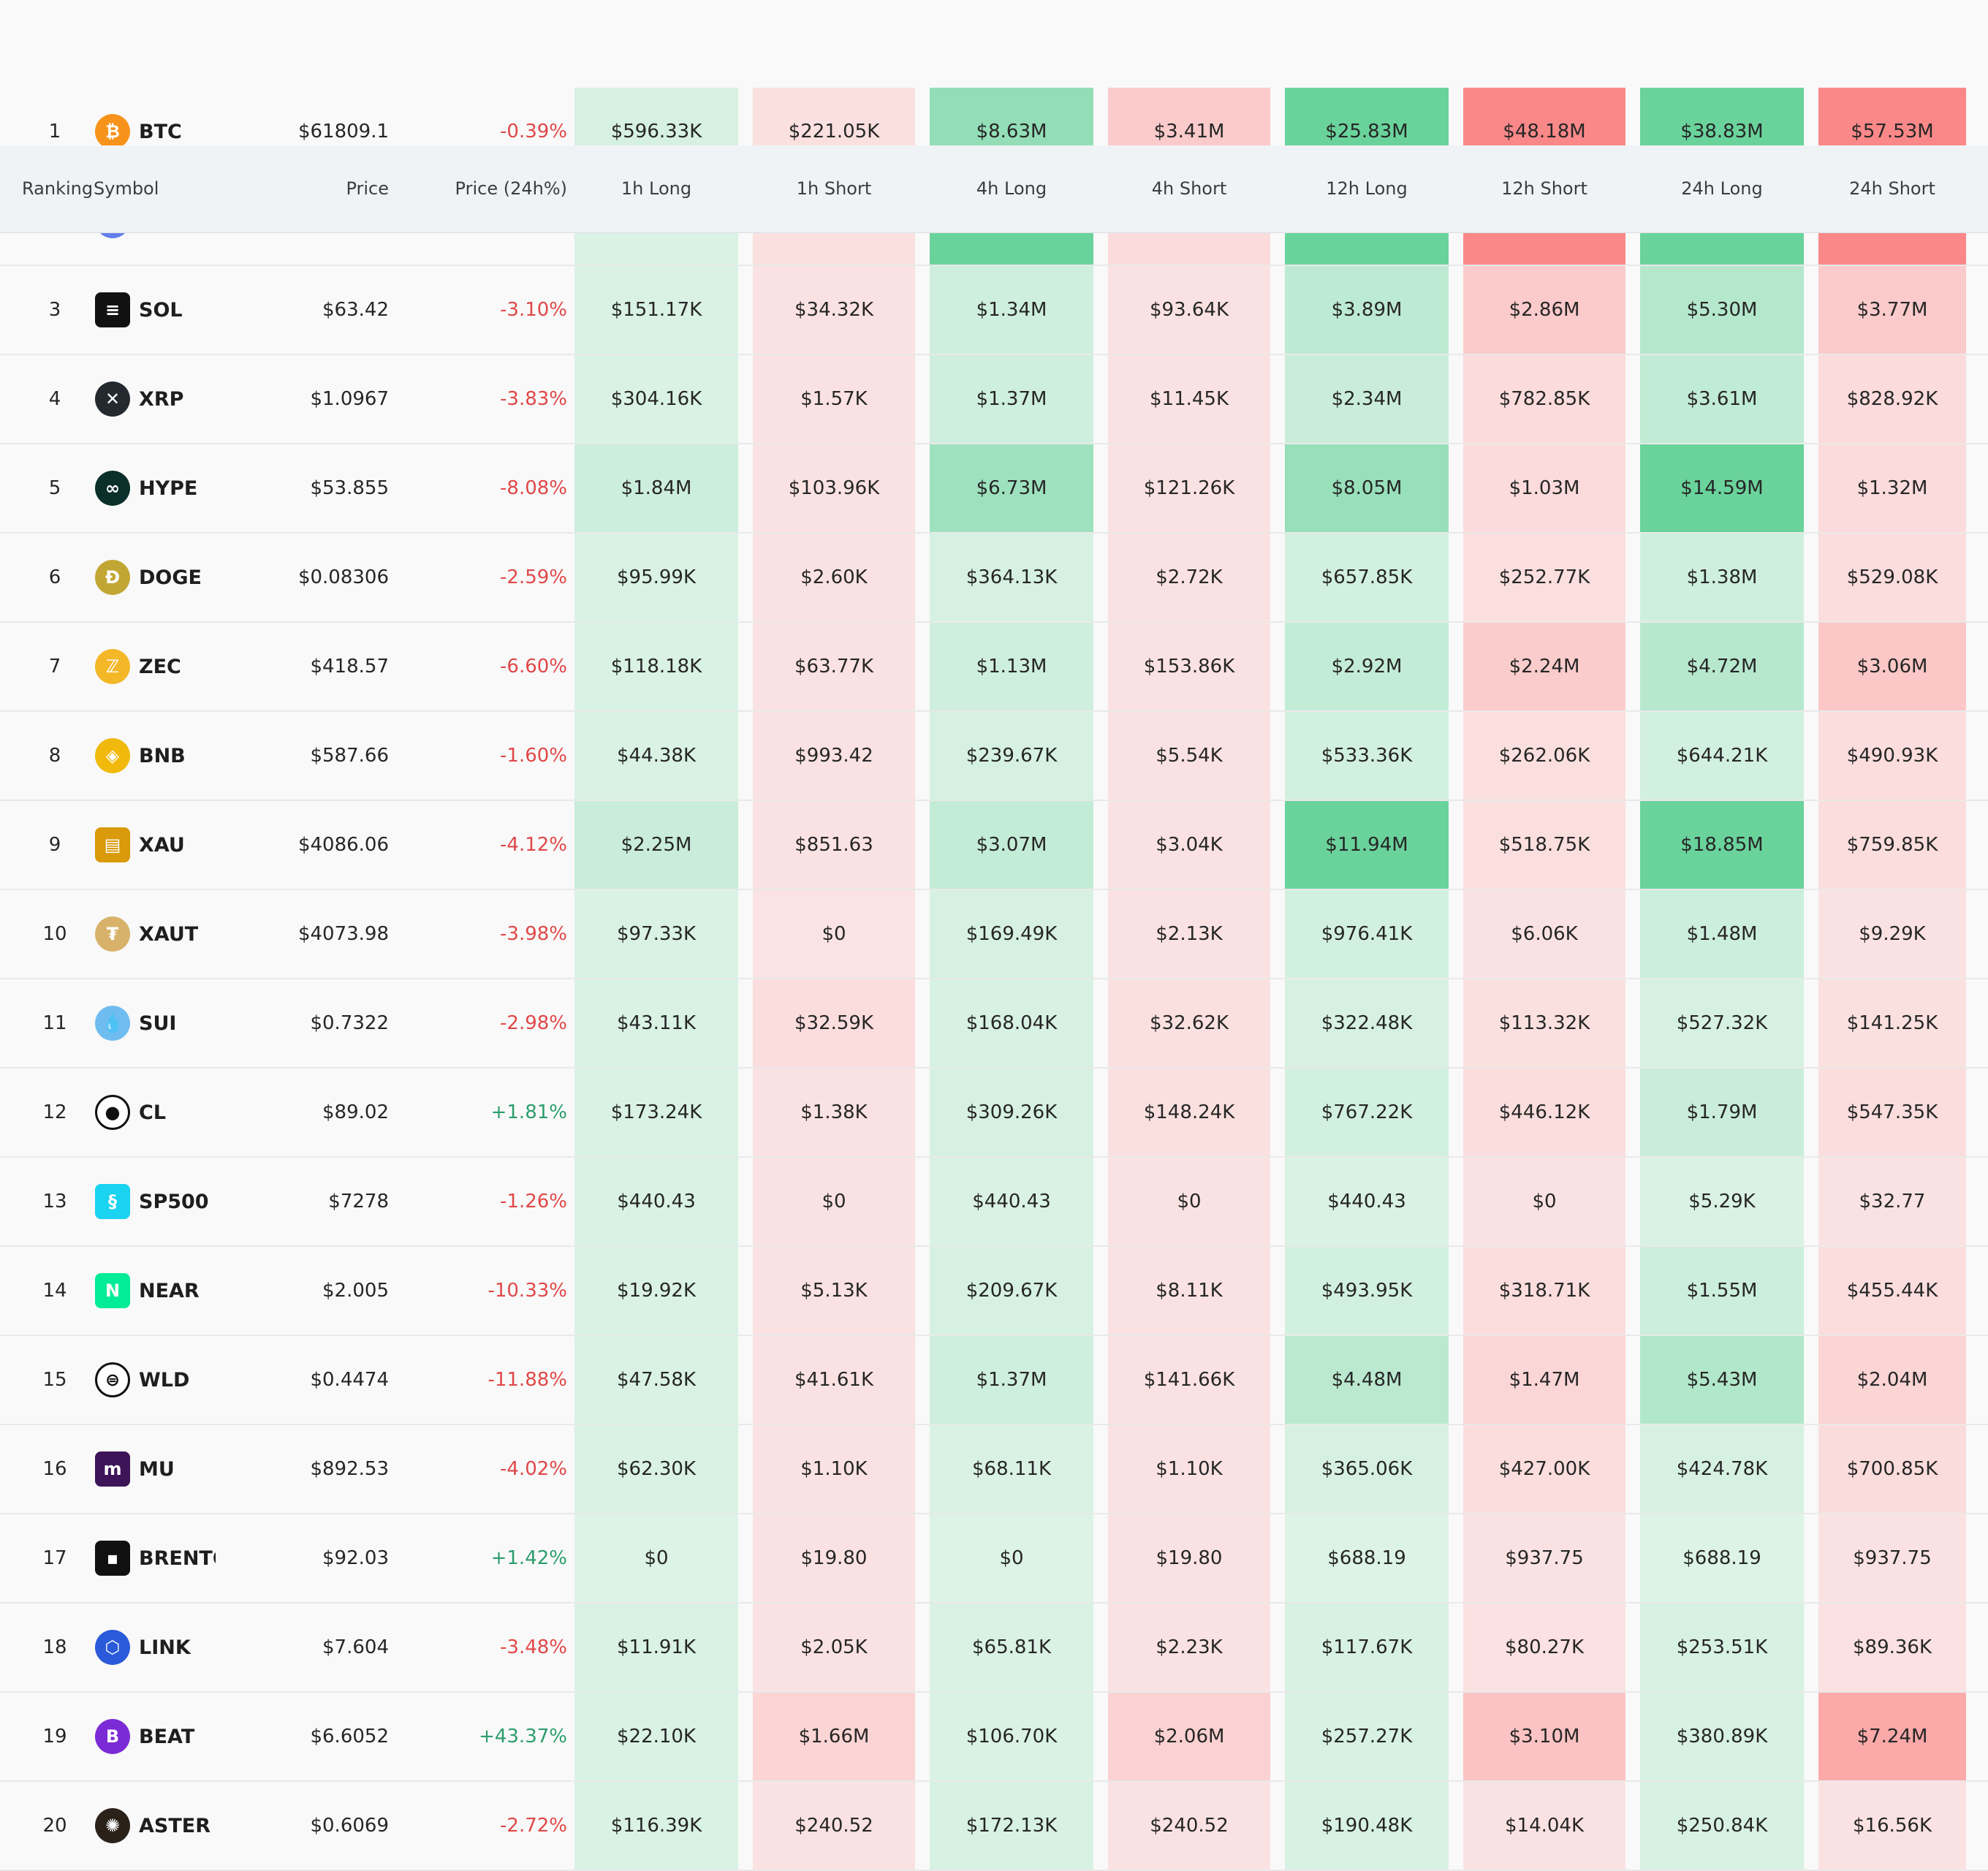 The image size is (1988, 1871). Describe the element at coordinates (1011, 189) in the screenshot. I see `header-4h-long: 4h Long` at that location.